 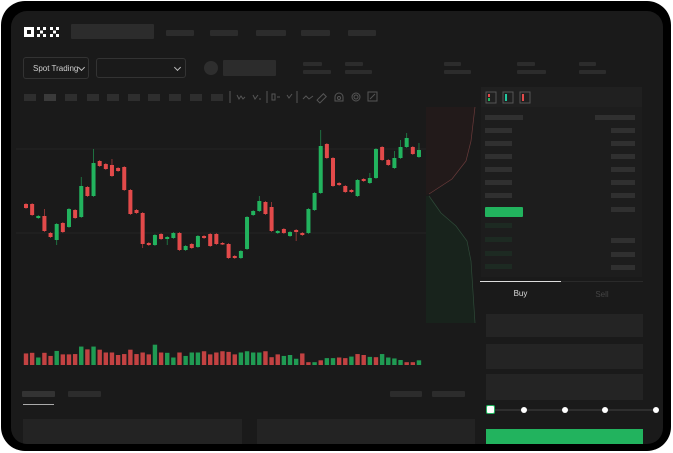 What do you see at coordinates (564, 356) in the screenshot?
I see `amount-input` at bounding box center [564, 356].